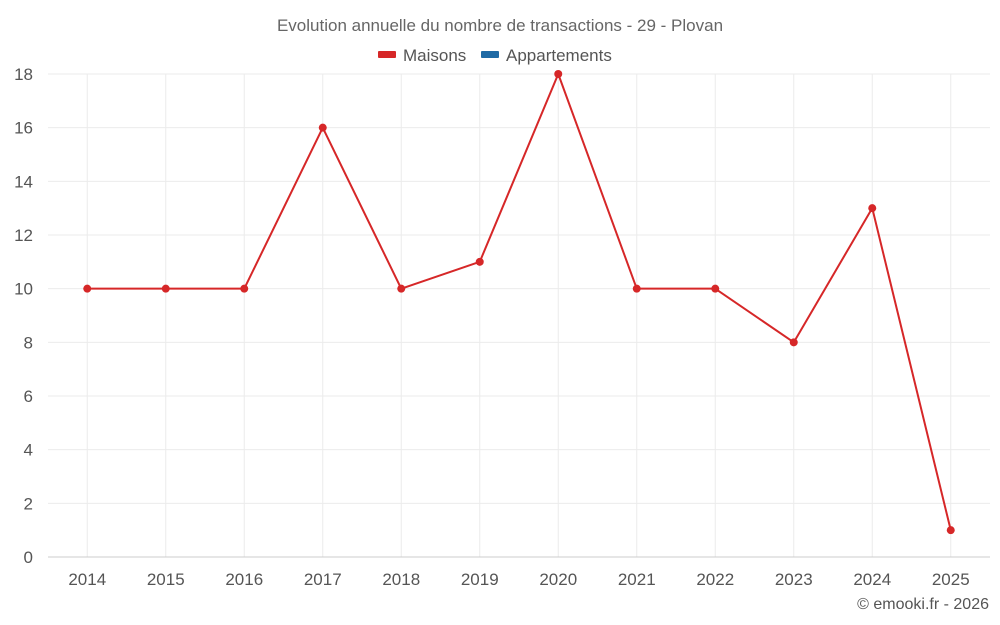 The image size is (1000, 625). What do you see at coordinates (794, 579) in the screenshot?
I see `x-tick-label: 2023` at bounding box center [794, 579].